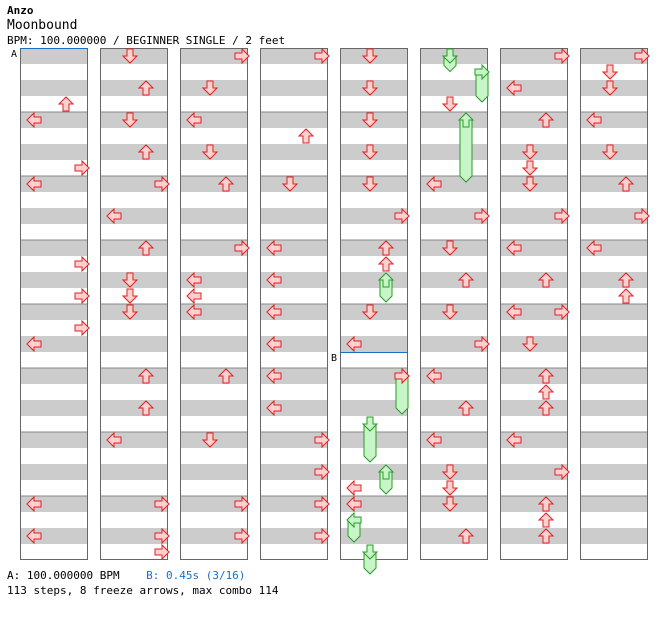 The image size is (672, 620). Describe the element at coordinates (126, 575) in the screenshot. I see `bpm-legend: A: 100.000000 BPM B: 0.45s (3/16)` at that location.